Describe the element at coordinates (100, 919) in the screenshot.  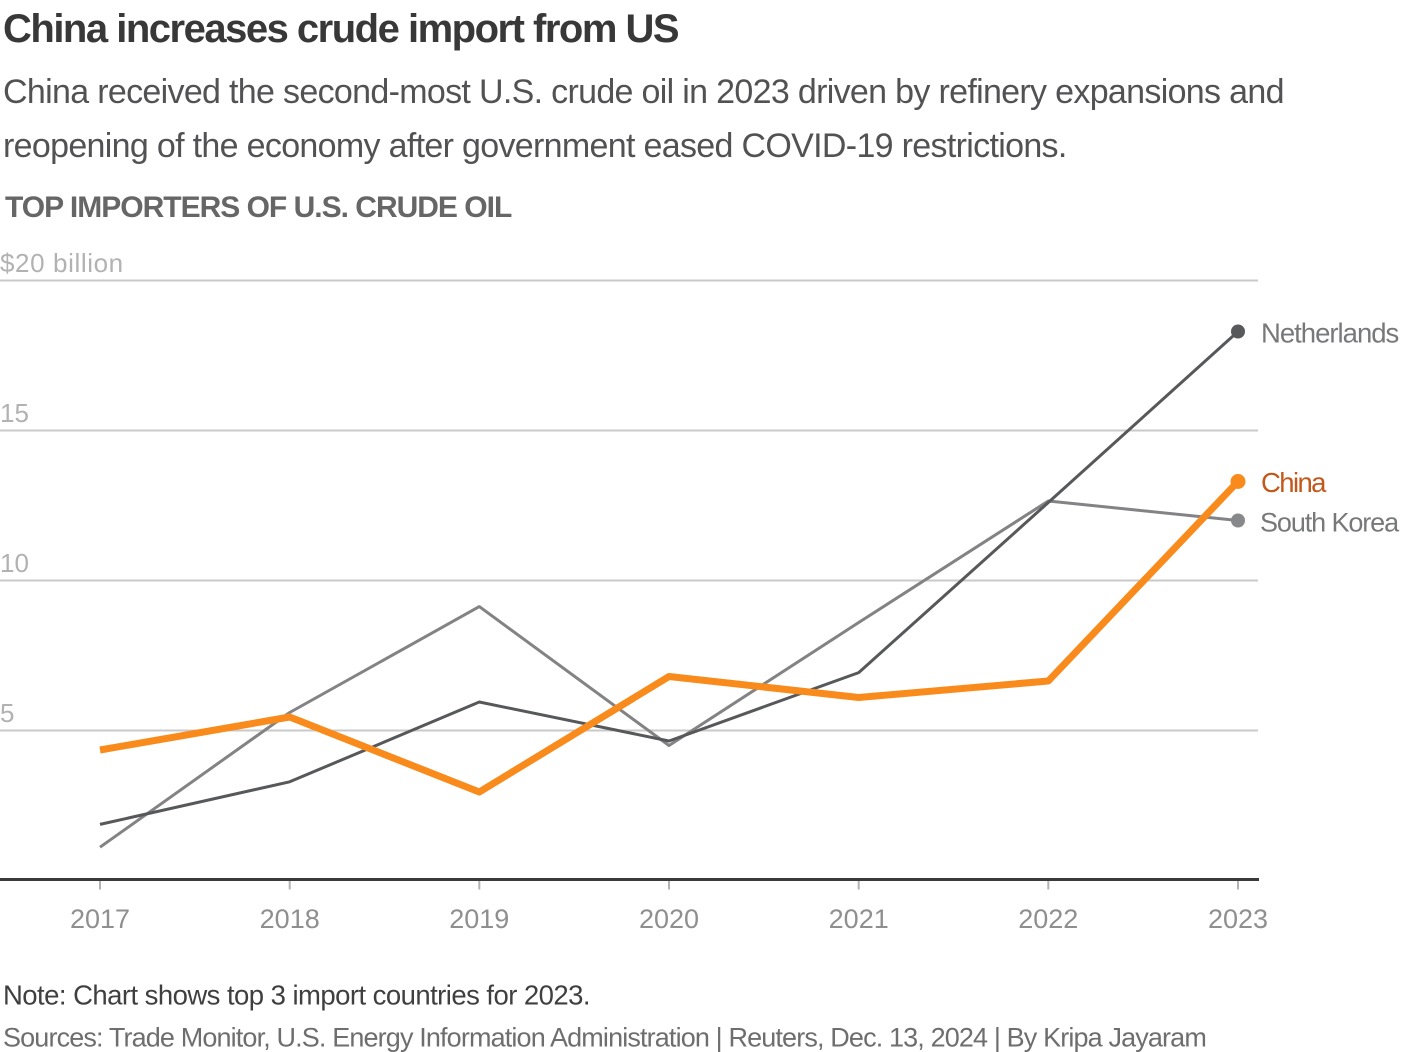
I see `svg-text: 2017` at that location.